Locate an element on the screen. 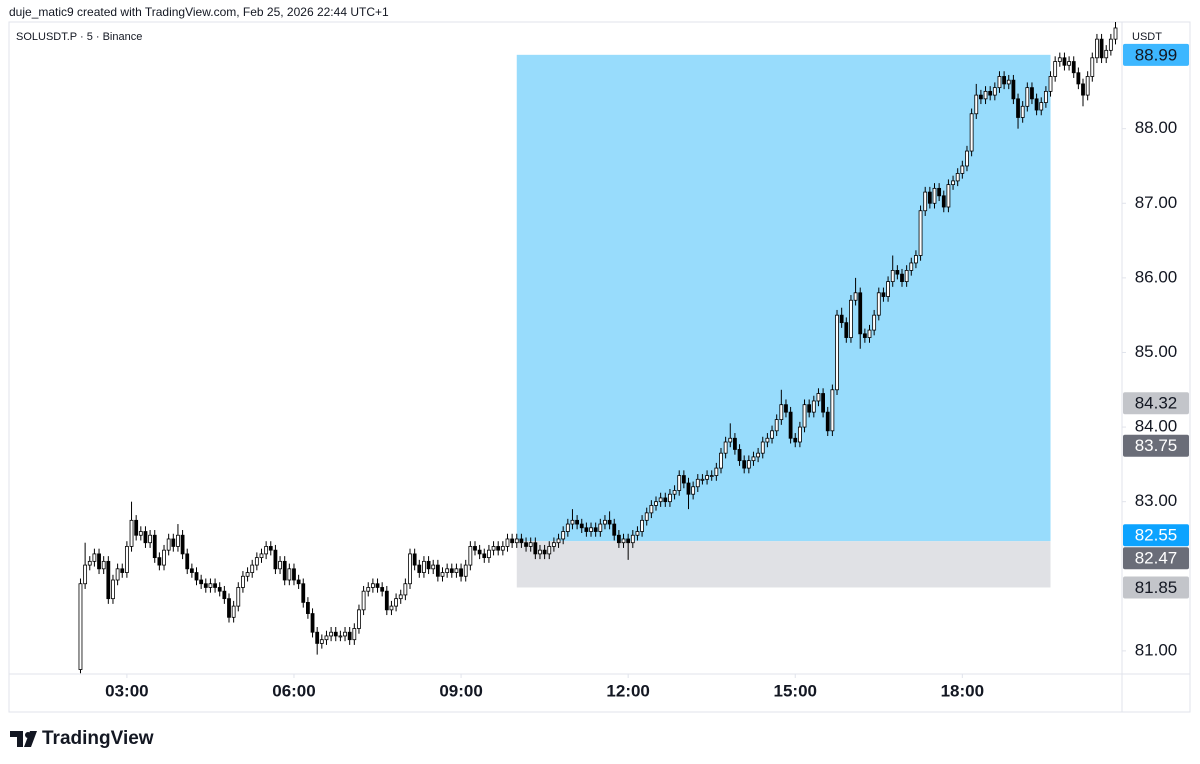 This screenshot has width=1200, height=764. x-tick-label: 03:00 is located at coordinates (126, 690).